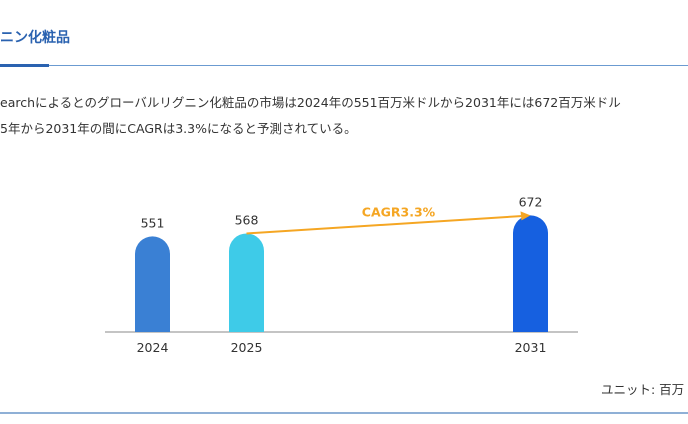 The width and height of the screenshot is (688, 424). Describe the element at coordinates (178, 128) in the screenshot. I see `description-line: 5年から2031年の間にCAGRは3.3%になると予測されている。` at that location.